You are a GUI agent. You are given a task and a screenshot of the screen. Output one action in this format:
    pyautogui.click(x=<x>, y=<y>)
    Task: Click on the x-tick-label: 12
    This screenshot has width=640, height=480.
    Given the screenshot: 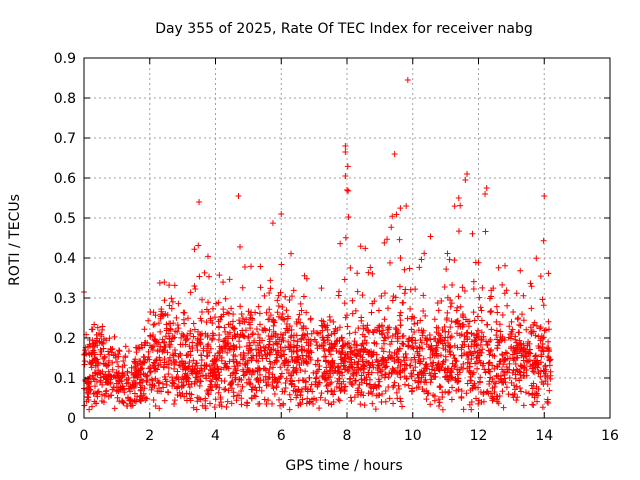 What is the action you would take?
    pyautogui.click(x=479, y=436)
    